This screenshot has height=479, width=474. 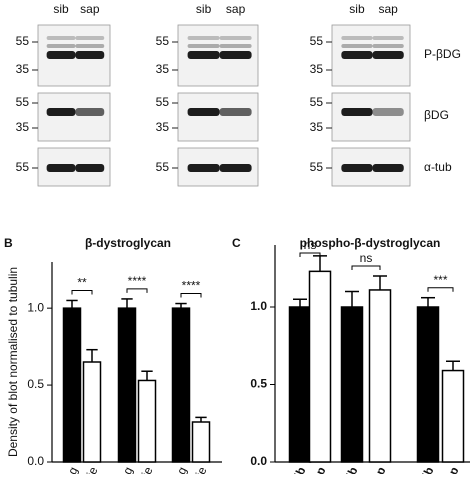 What do you see at coordinates (128, 243) in the screenshot?
I see `chart-title: β-dystroglycan` at bounding box center [128, 243].